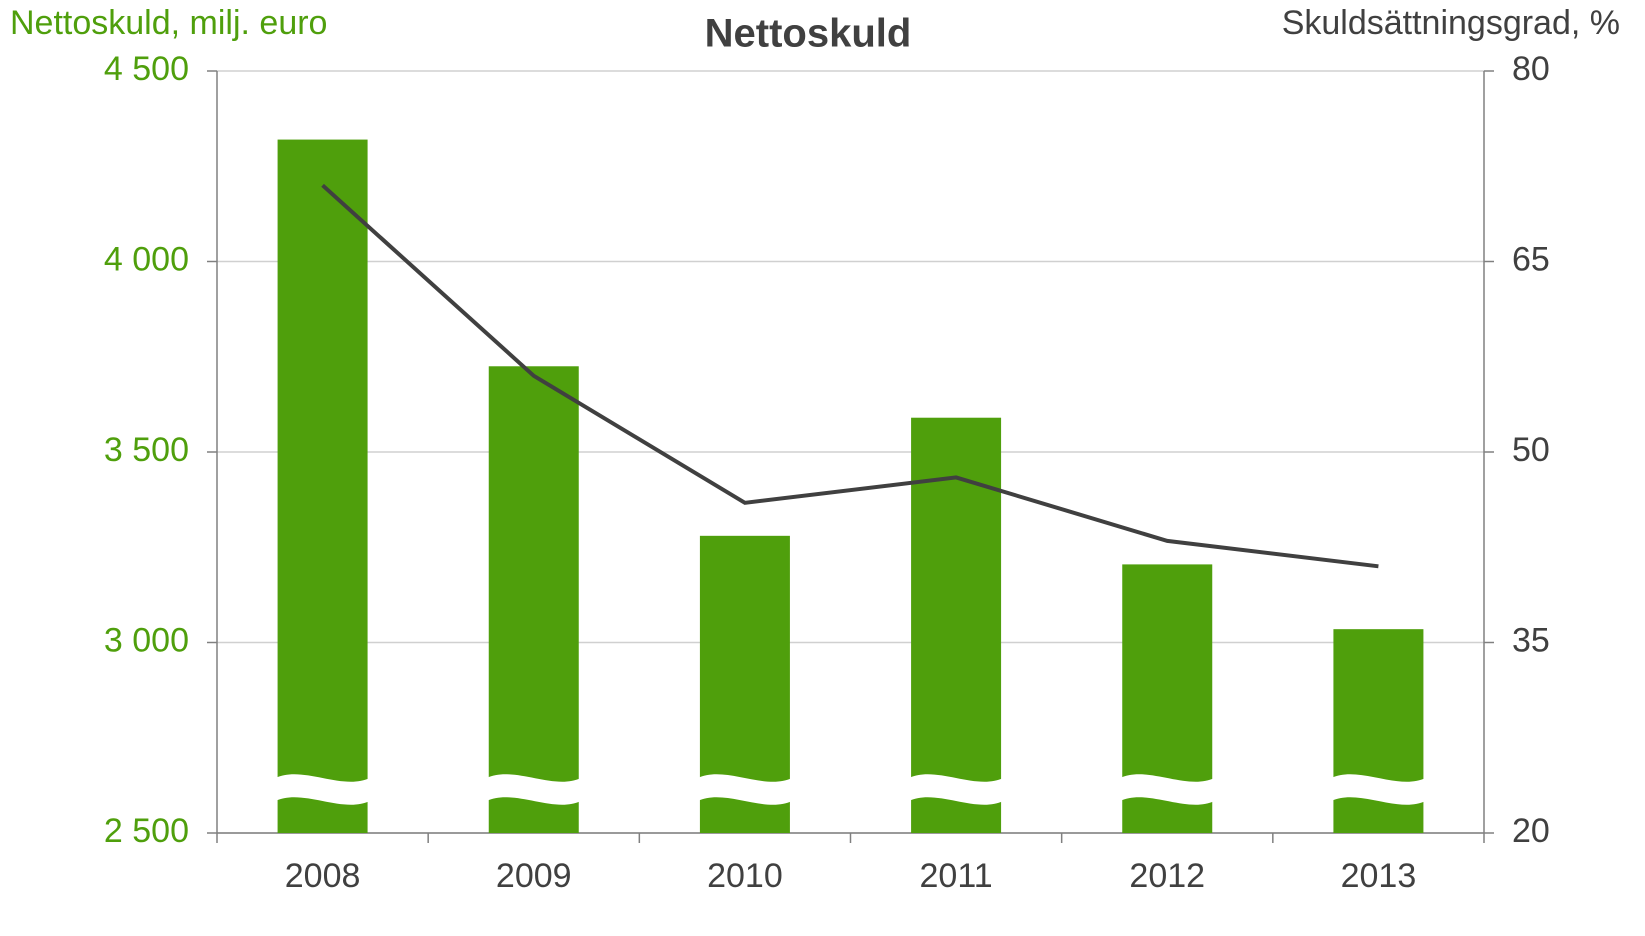 The image size is (1645, 936). Describe the element at coordinates (1451, 23) in the screenshot. I see `y2-axis-label: Skuldsättningsgrad, %` at that location.